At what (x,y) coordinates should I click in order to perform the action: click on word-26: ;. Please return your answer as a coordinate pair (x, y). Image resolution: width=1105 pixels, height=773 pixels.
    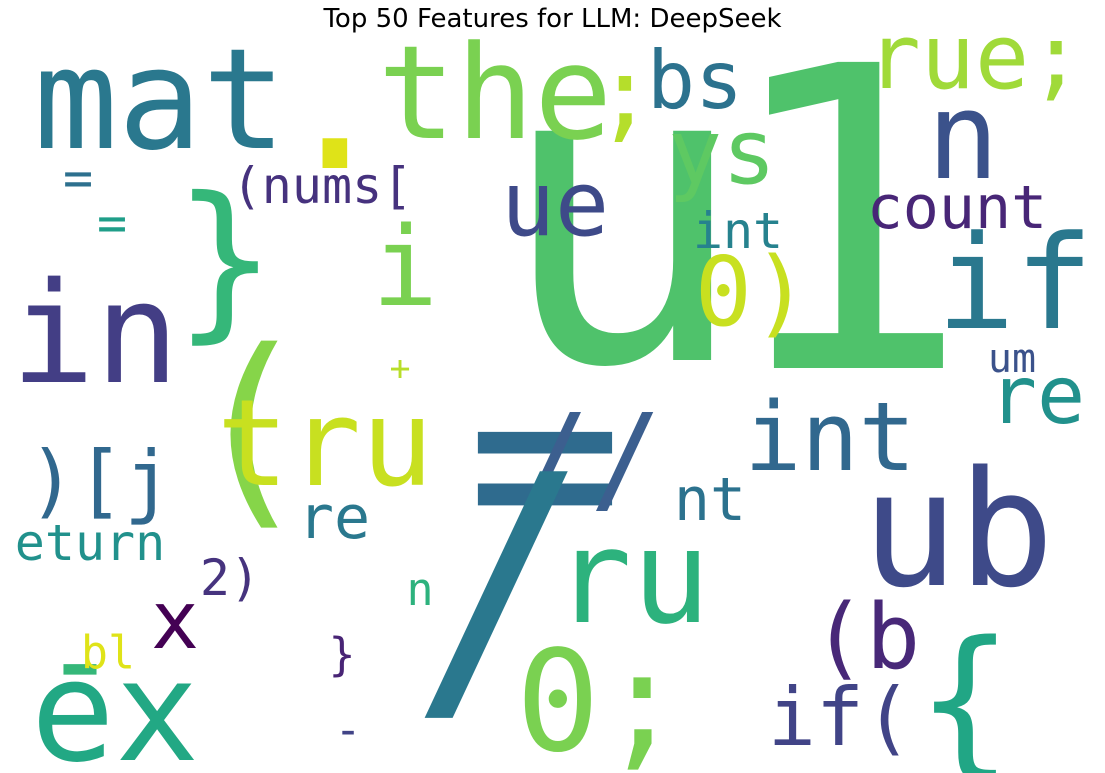
    Looking at the image, I should click on (625, 93).